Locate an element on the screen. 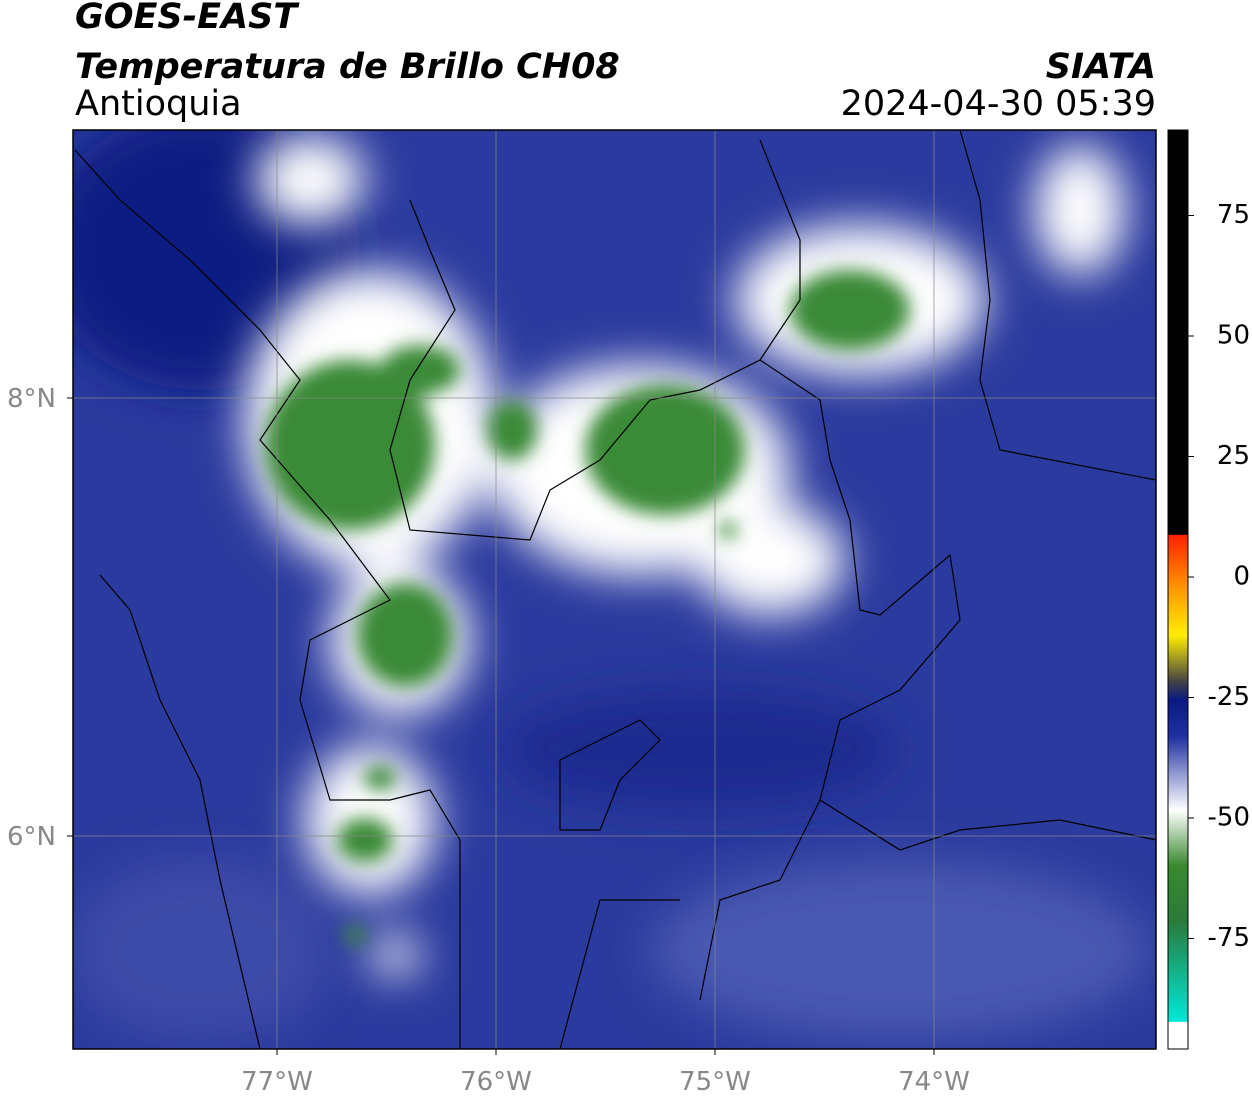  colorbar is located at coordinates (1178, 589).